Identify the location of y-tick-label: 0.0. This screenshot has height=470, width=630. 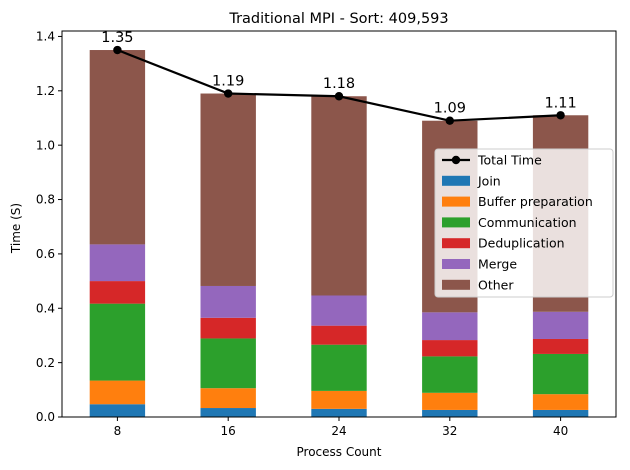
(45, 417).